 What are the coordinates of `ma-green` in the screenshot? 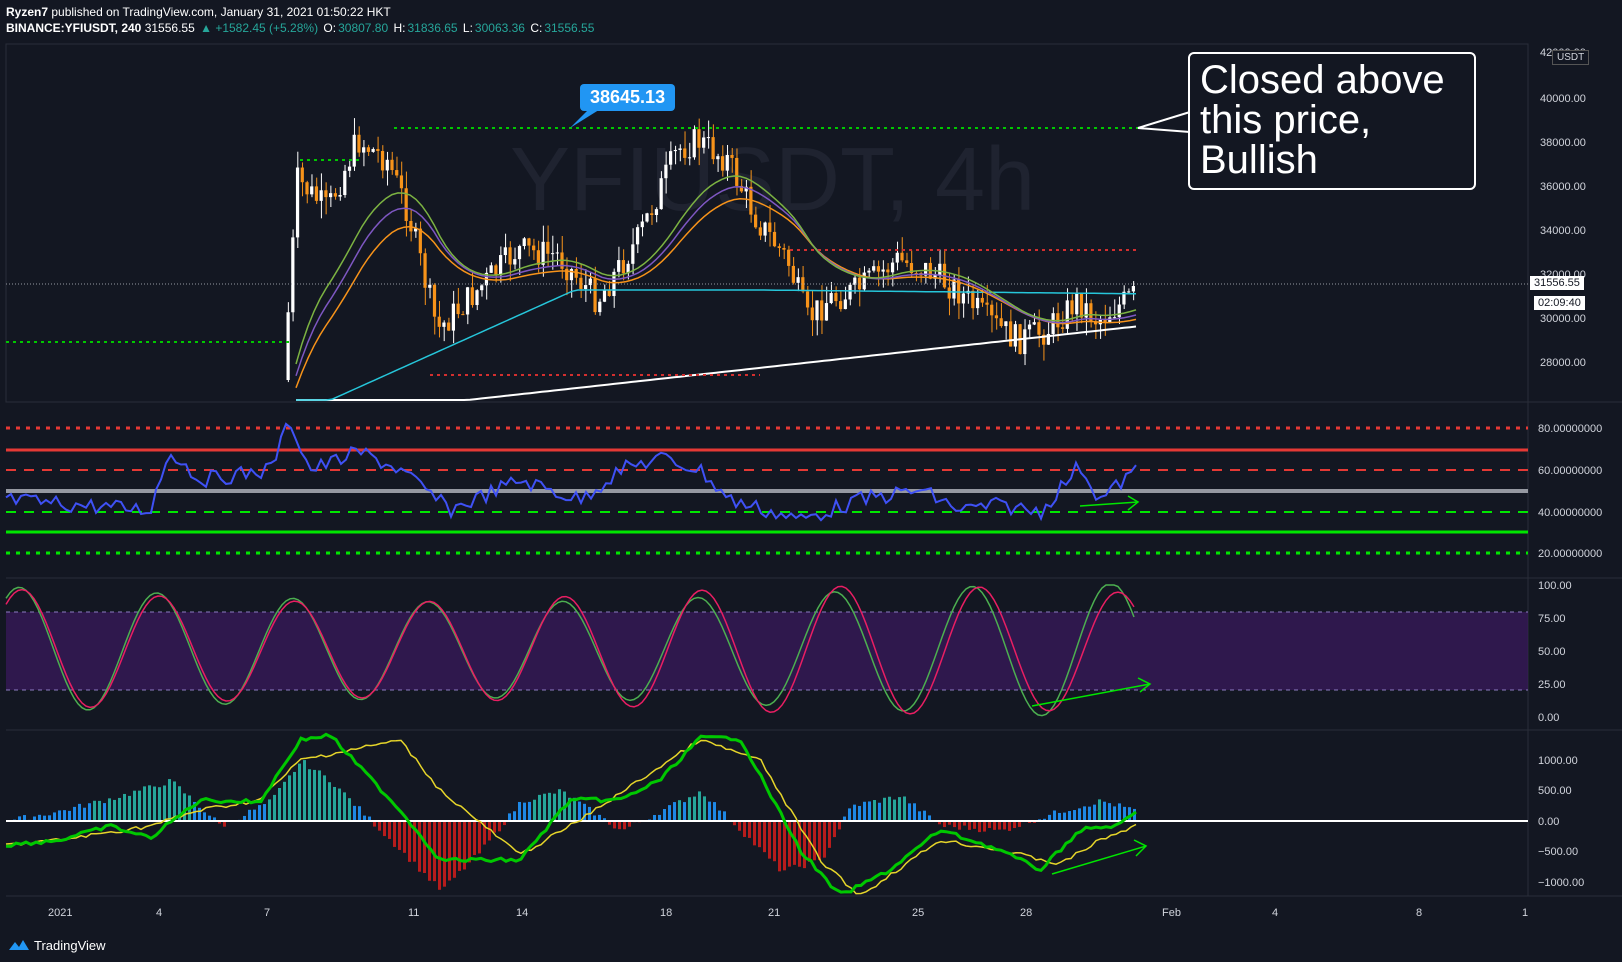 It's located at (716, 270).